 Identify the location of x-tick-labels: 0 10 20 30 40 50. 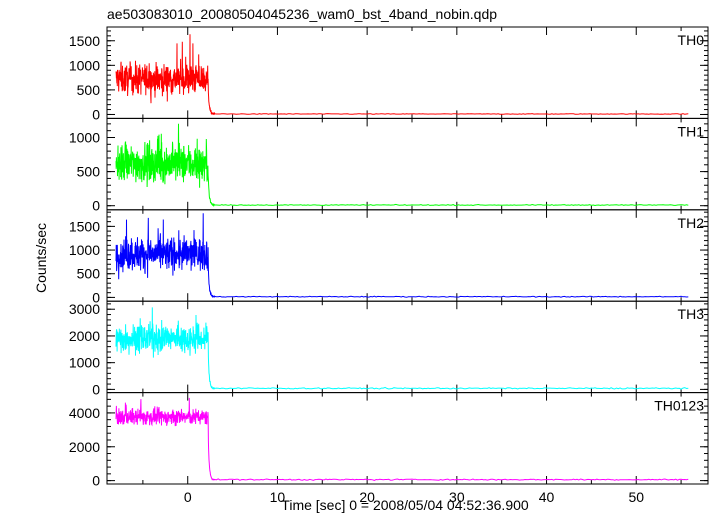
(414, 497).